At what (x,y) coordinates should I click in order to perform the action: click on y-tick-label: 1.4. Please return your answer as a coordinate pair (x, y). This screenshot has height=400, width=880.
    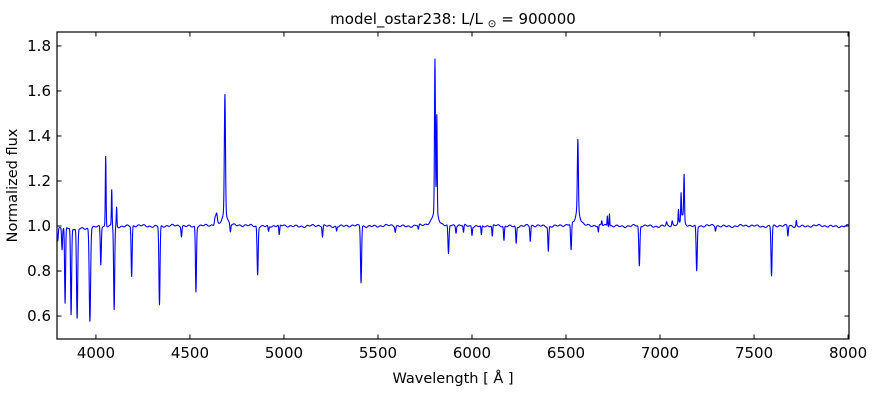
    Looking at the image, I should click on (39, 136).